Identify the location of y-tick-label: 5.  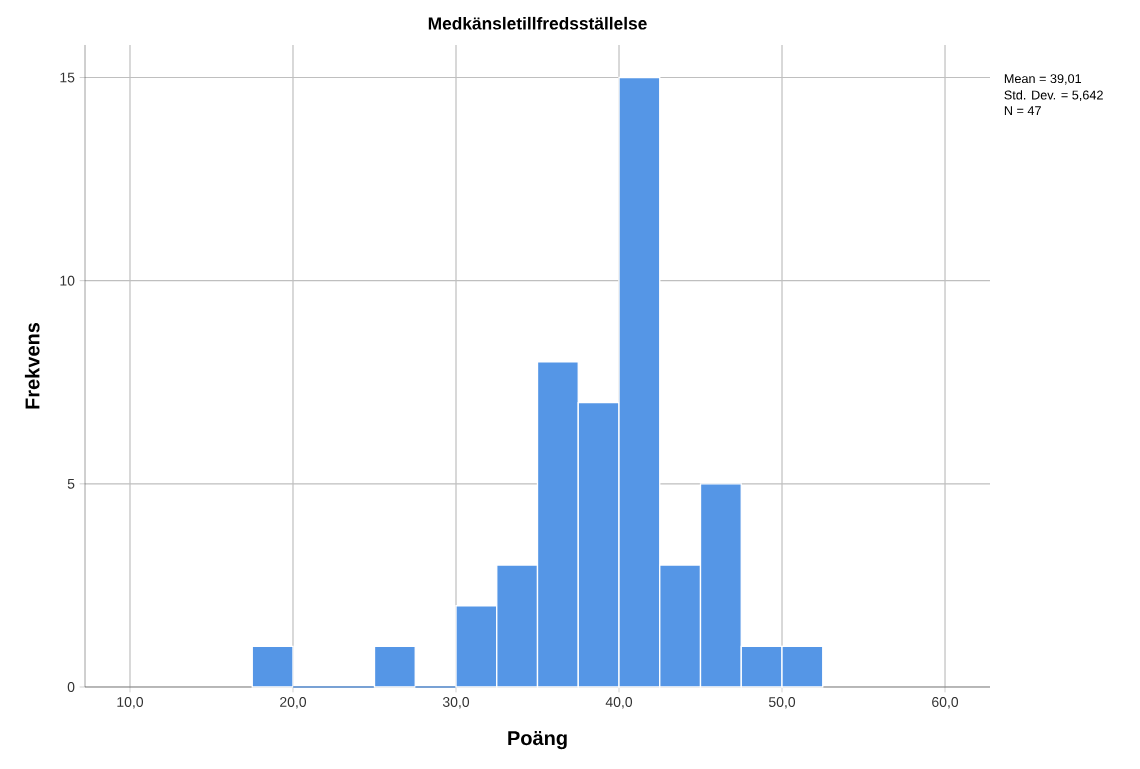
(71, 483).